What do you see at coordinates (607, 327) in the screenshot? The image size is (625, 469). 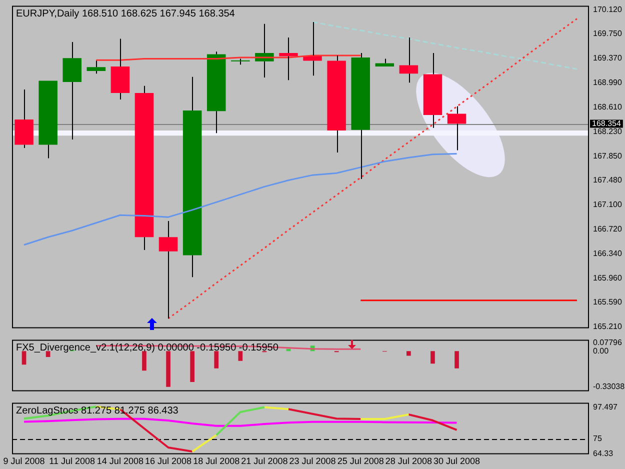 I see `y-tick-label: 165.210` at bounding box center [607, 327].